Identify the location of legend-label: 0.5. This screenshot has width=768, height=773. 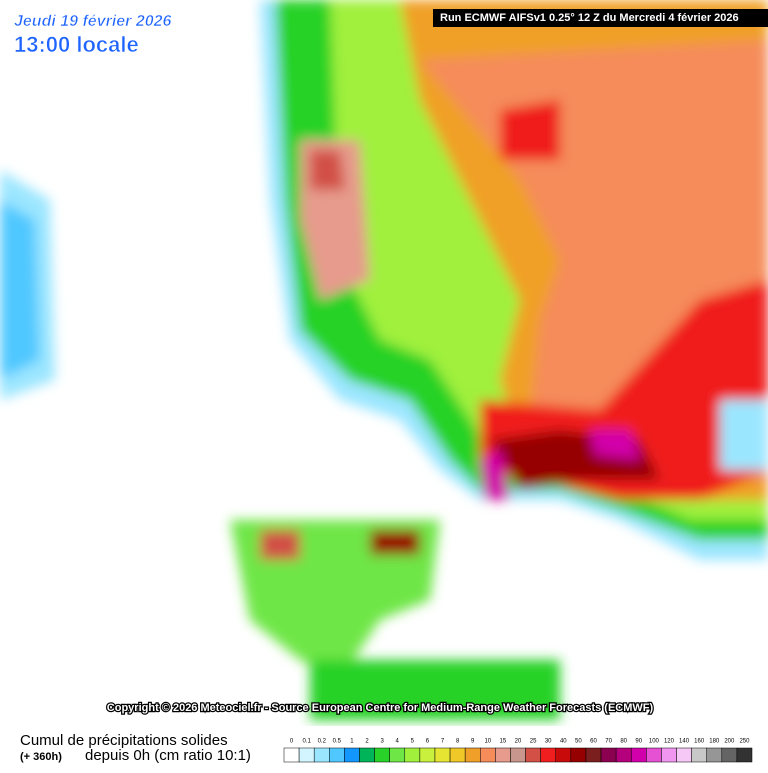
(337, 742).